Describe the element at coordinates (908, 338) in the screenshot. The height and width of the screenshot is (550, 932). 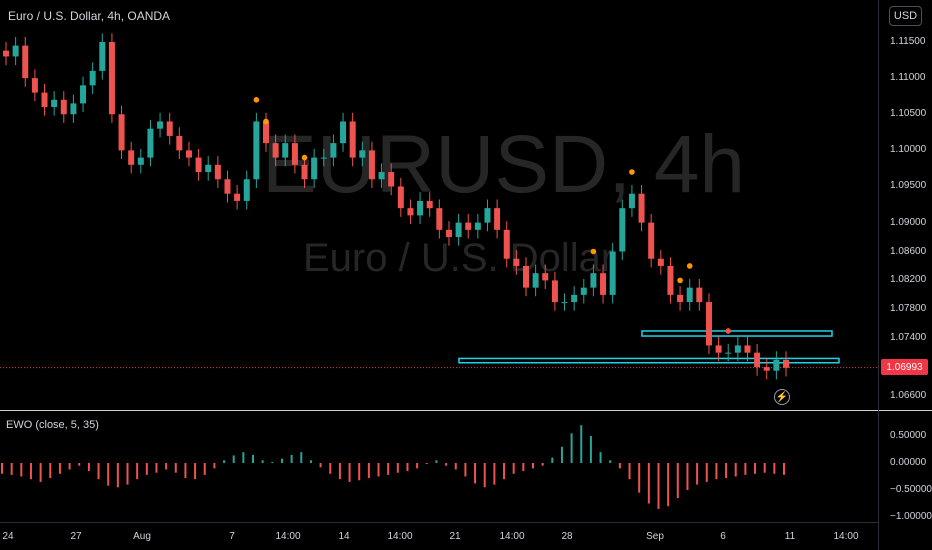
I see `price-tick-label: 1.07400` at that location.